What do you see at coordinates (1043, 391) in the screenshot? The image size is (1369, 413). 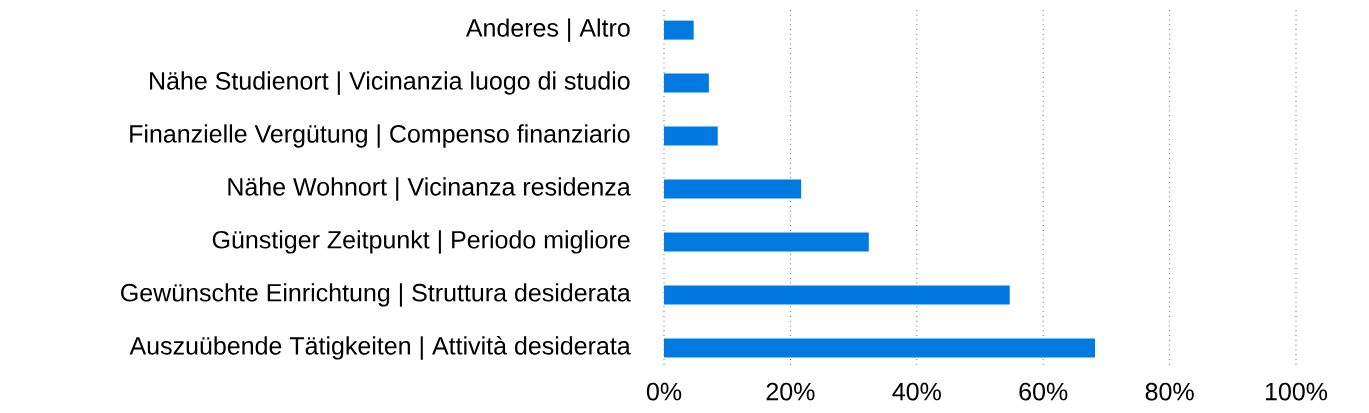 I see `x-tick-label: 60%` at bounding box center [1043, 391].